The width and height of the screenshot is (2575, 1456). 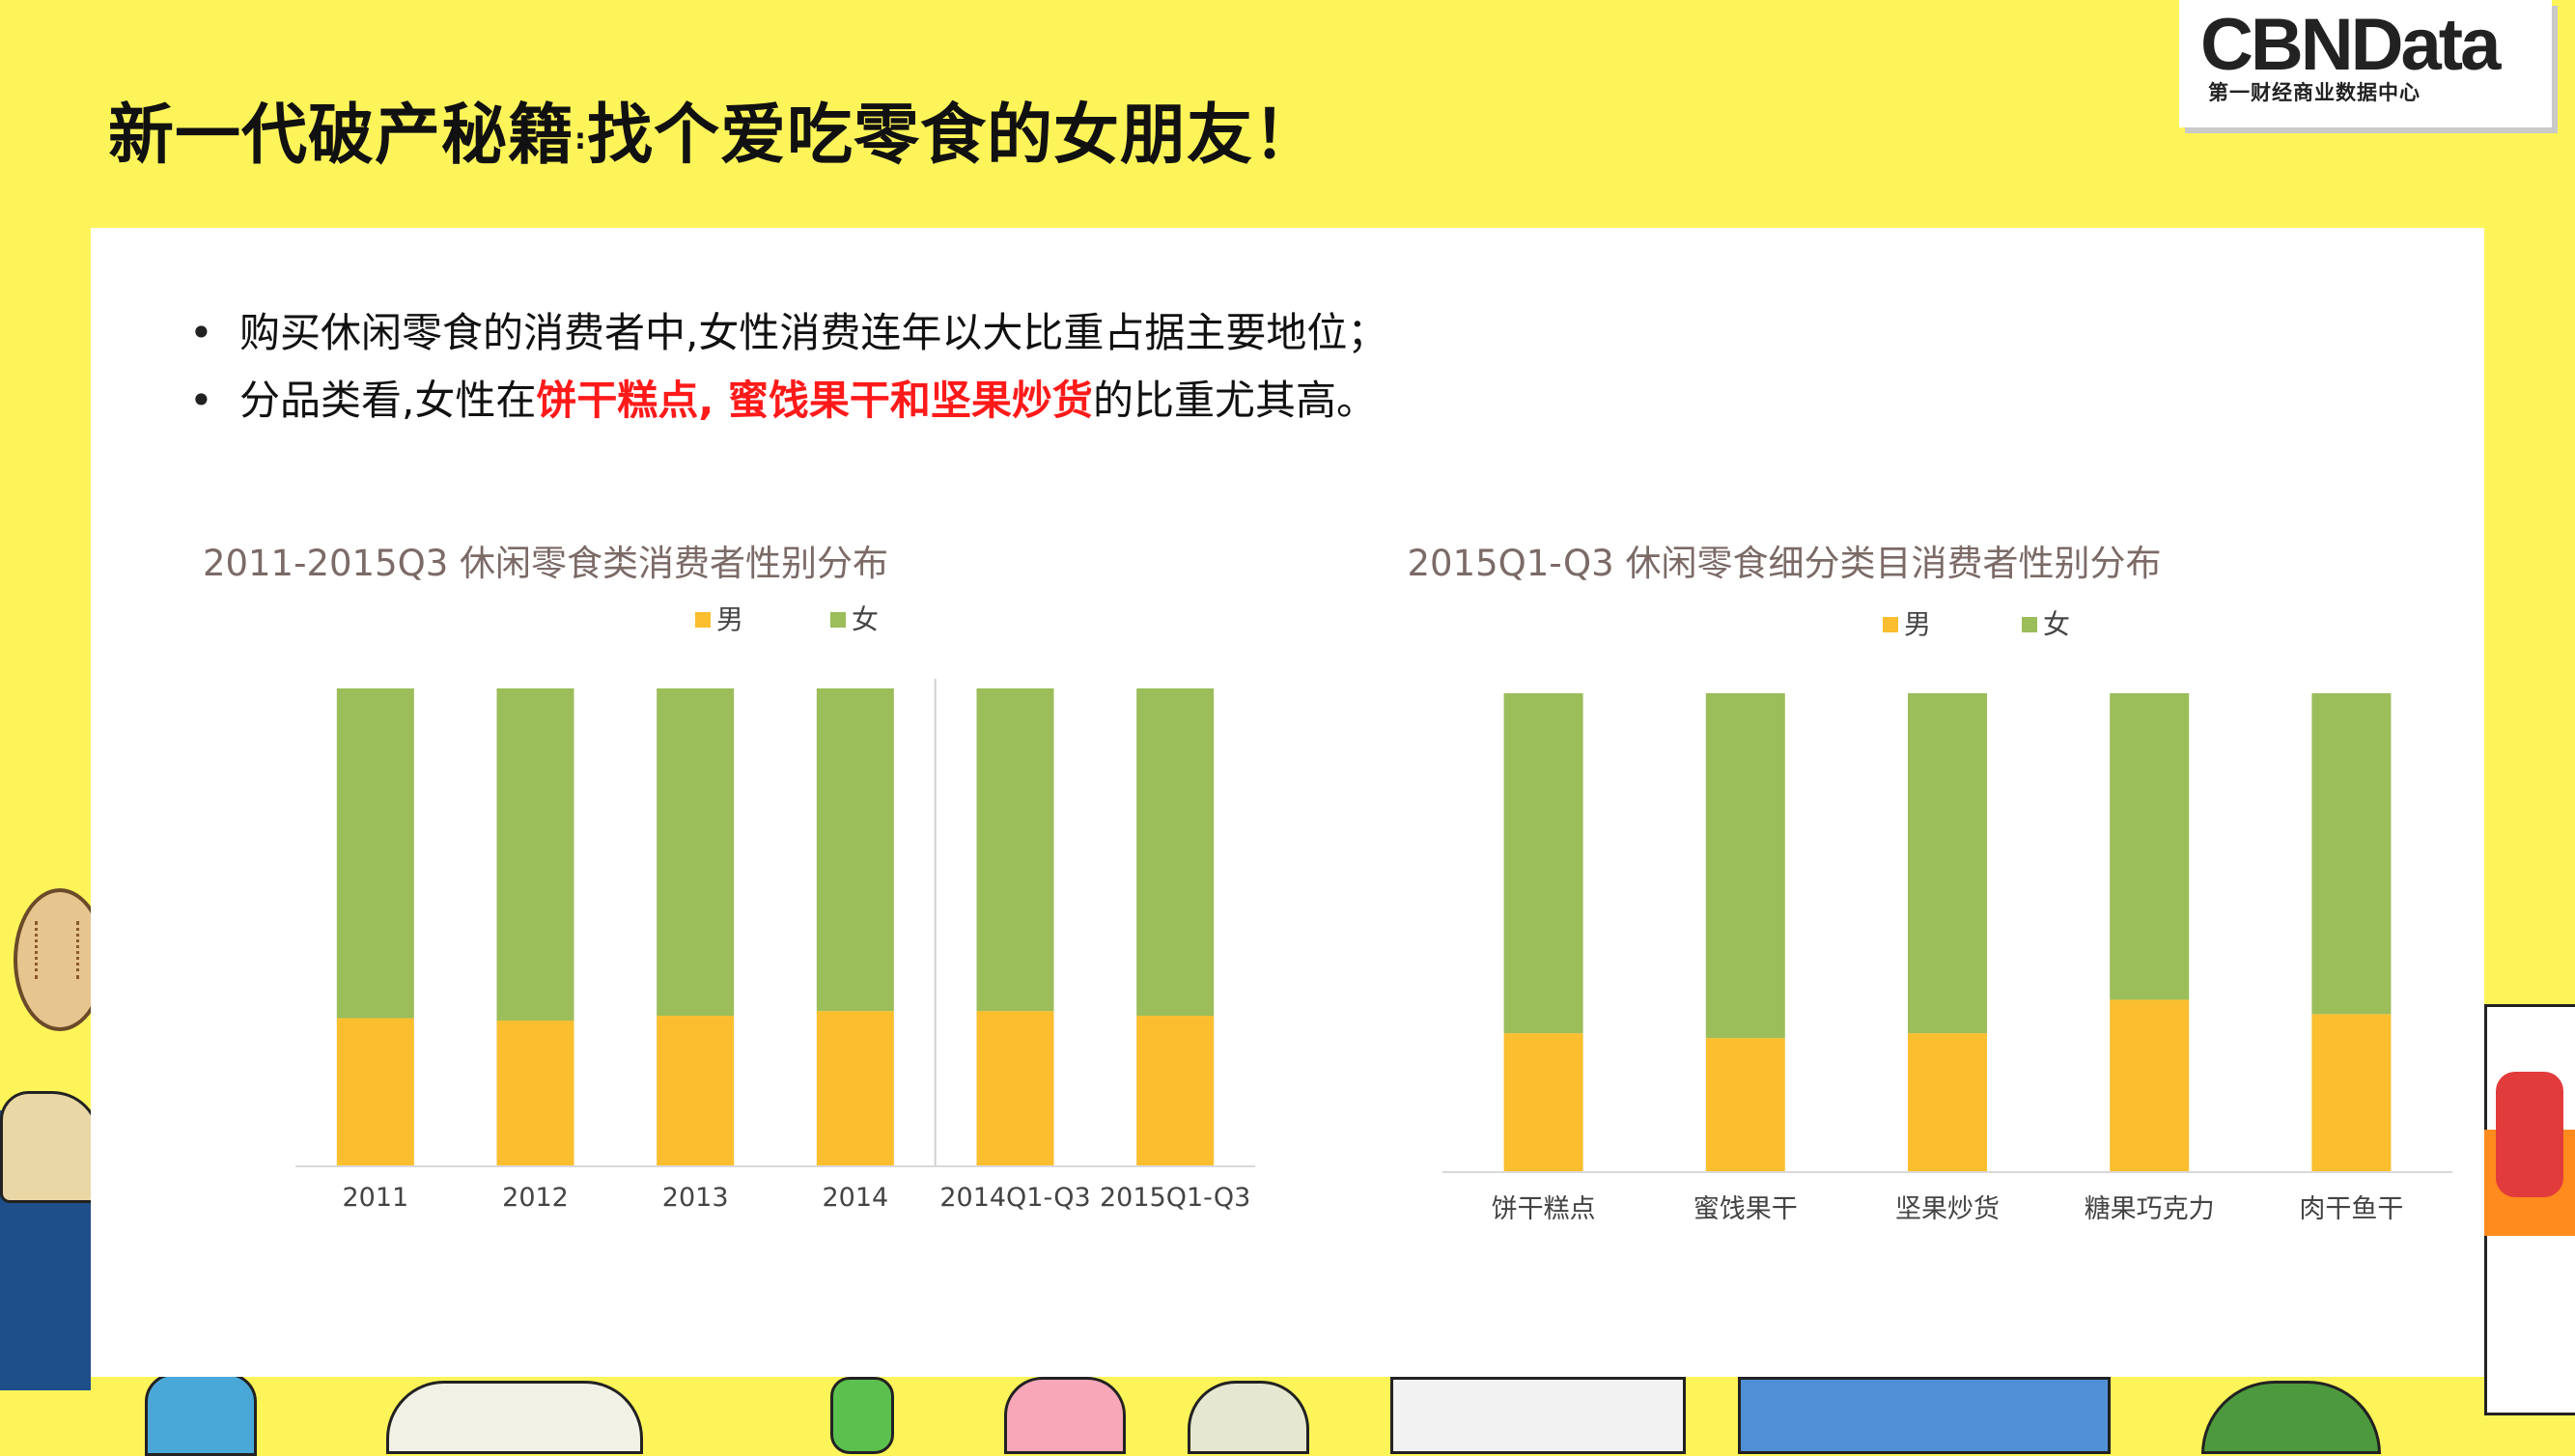 What do you see at coordinates (2314, 92) in the screenshot?
I see `logo-subtitle: 第一财经商业数据中心` at bounding box center [2314, 92].